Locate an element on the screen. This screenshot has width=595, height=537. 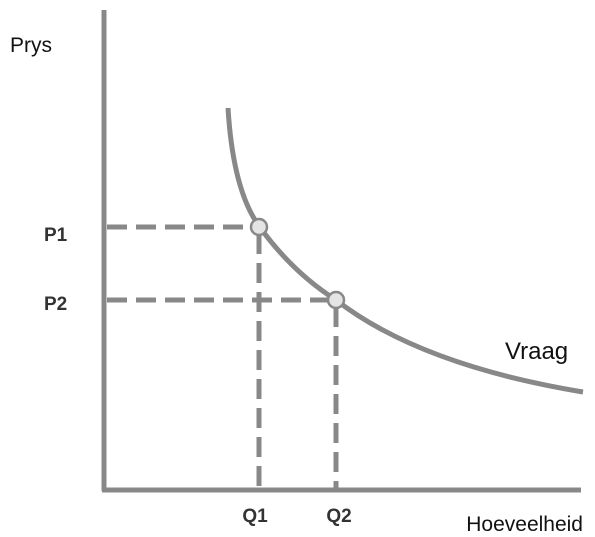
quantity-label: Q1 is located at coordinates (255, 516).